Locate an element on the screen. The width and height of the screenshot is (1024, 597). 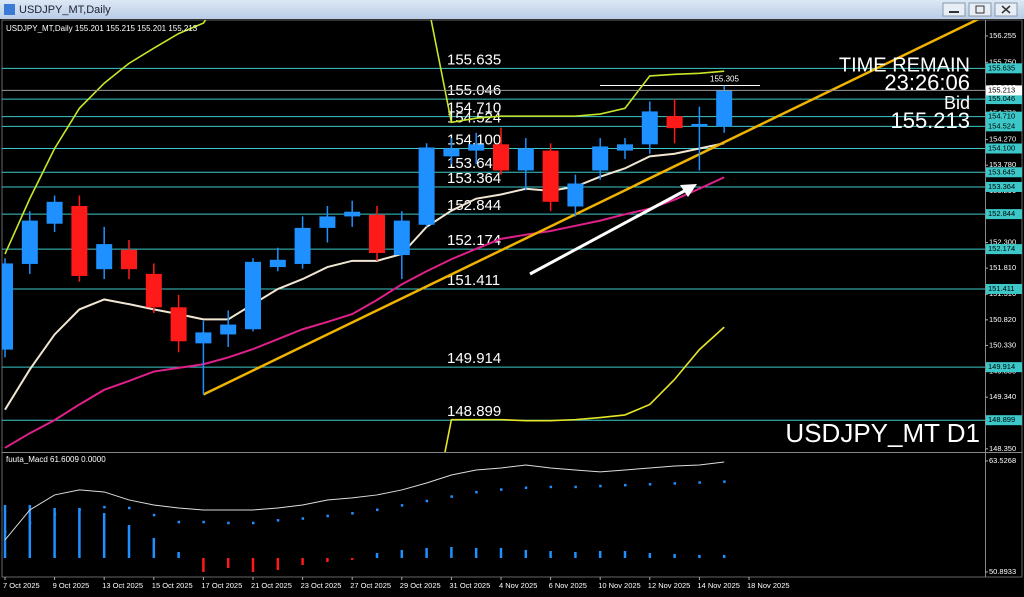
x-tick-label: 21 Oct 2025 is located at coordinates (271, 585).